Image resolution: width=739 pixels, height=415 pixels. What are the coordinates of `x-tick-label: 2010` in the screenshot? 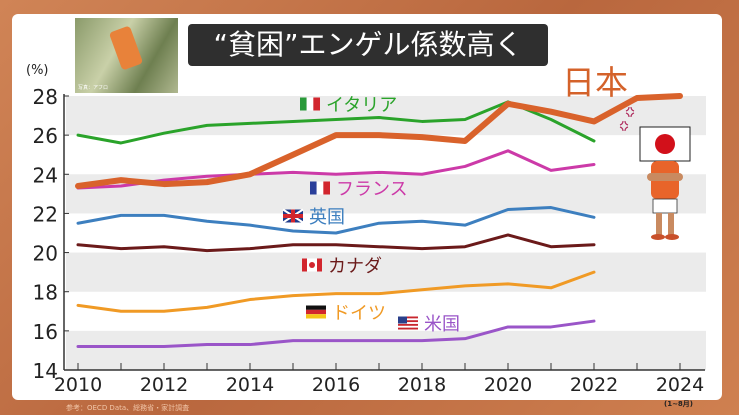 It's located at (78, 385).